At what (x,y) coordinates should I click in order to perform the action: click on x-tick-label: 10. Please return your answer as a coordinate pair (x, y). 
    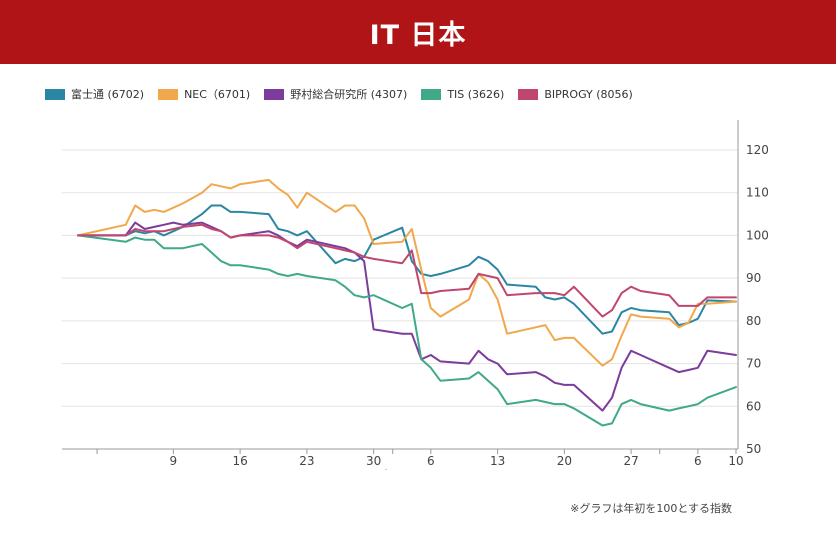
    Looking at the image, I should click on (735, 461).